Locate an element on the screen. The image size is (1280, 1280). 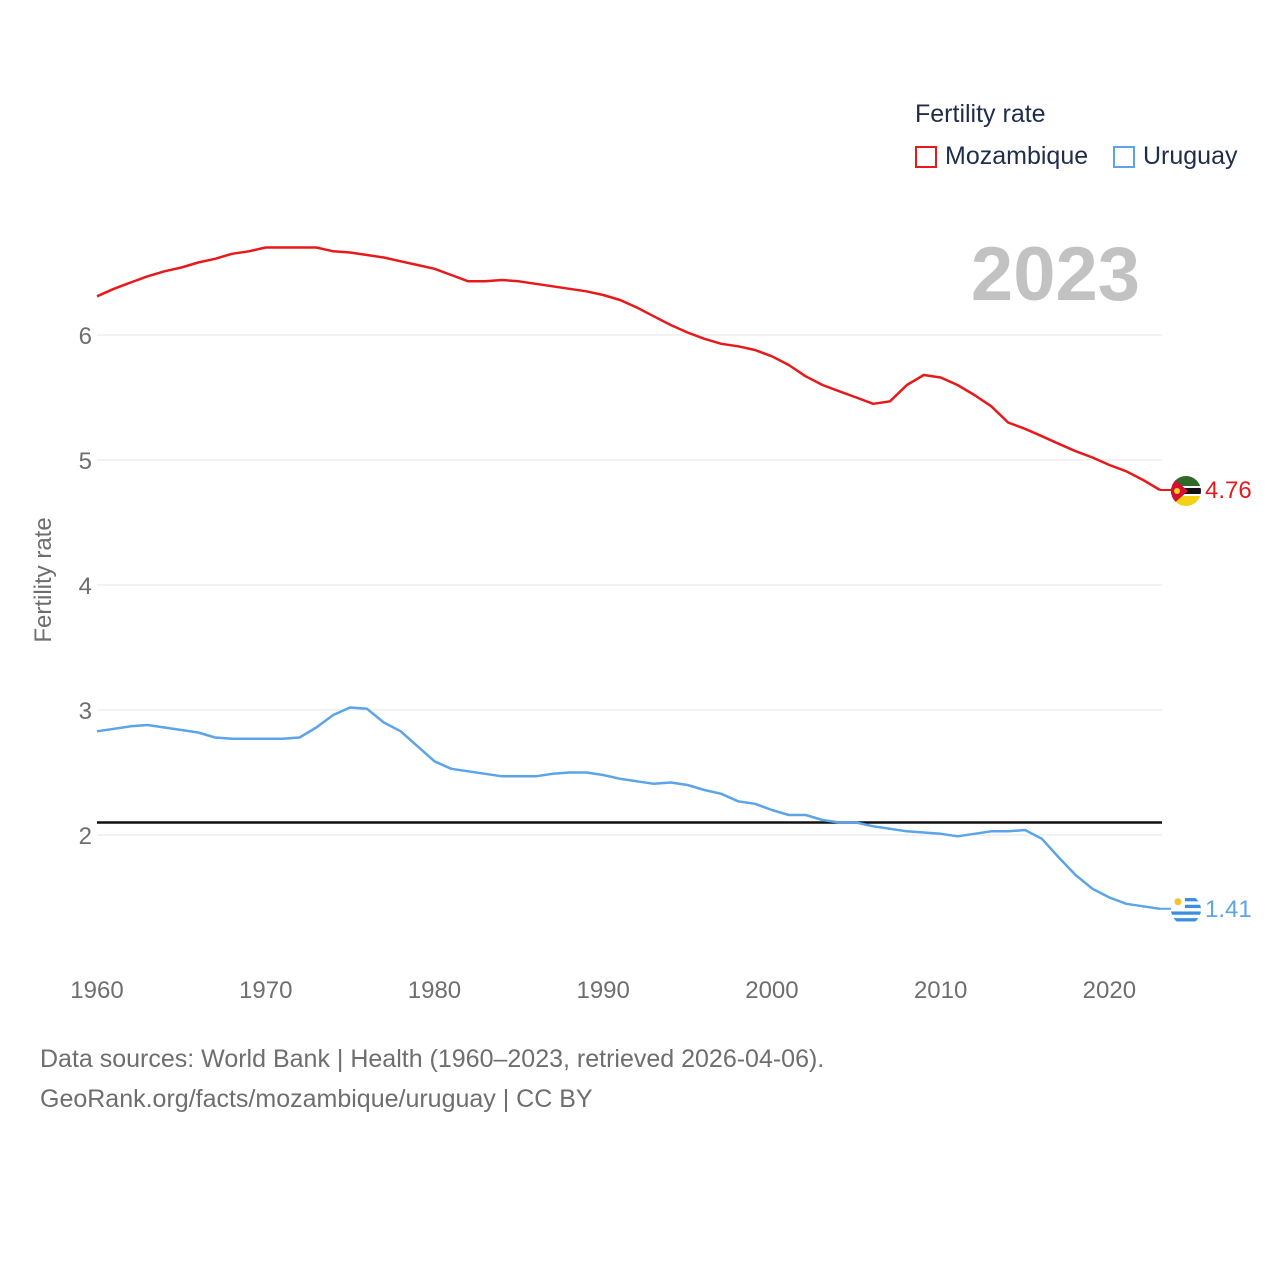
legend-item-uruguay: Uruguay is located at coordinates (1175, 156).